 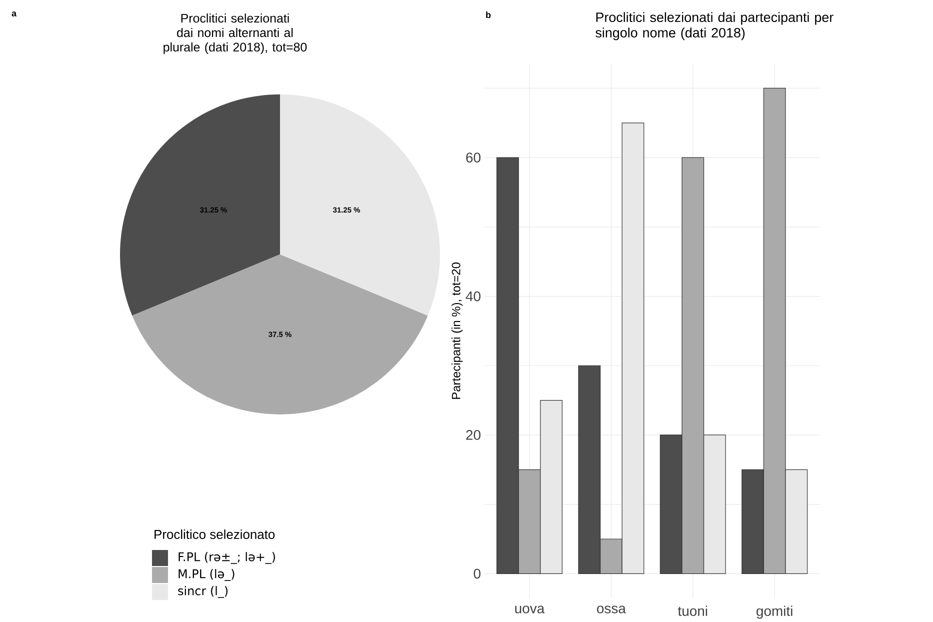 What do you see at coordinates (530, 610) in the screenshot?
I see `x-tick-label: uova` at bounding box center [530, 610].